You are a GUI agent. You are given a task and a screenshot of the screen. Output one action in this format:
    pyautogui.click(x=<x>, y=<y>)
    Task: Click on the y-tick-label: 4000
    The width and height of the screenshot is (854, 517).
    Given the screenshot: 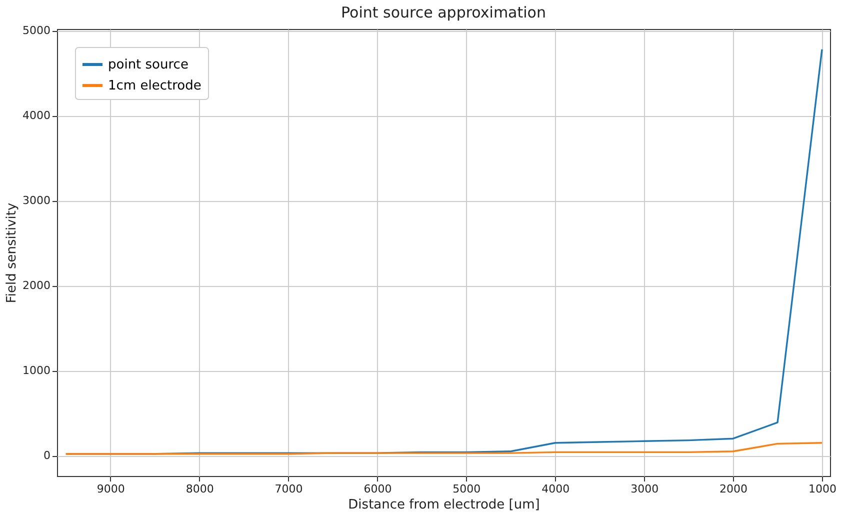 What is the action you would take?
    pyautogui.click(x=36, y=115)
    